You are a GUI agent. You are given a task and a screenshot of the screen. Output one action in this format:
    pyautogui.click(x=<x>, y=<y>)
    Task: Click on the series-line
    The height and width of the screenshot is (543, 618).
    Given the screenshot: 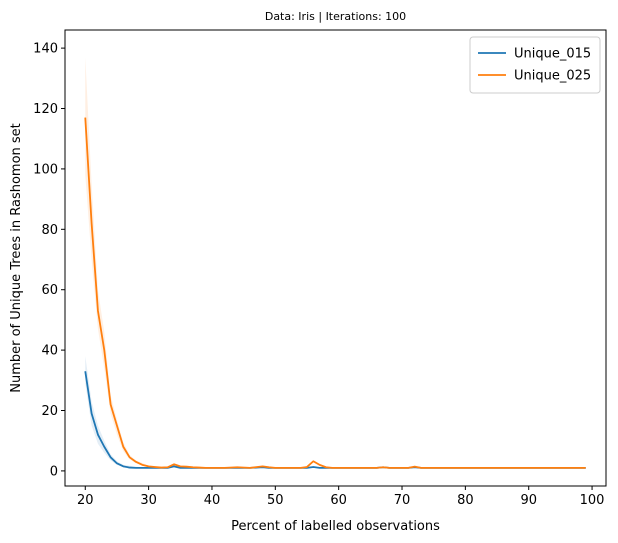 What is the action you would take?
    pyautogui.click(x=335, y=420)
    